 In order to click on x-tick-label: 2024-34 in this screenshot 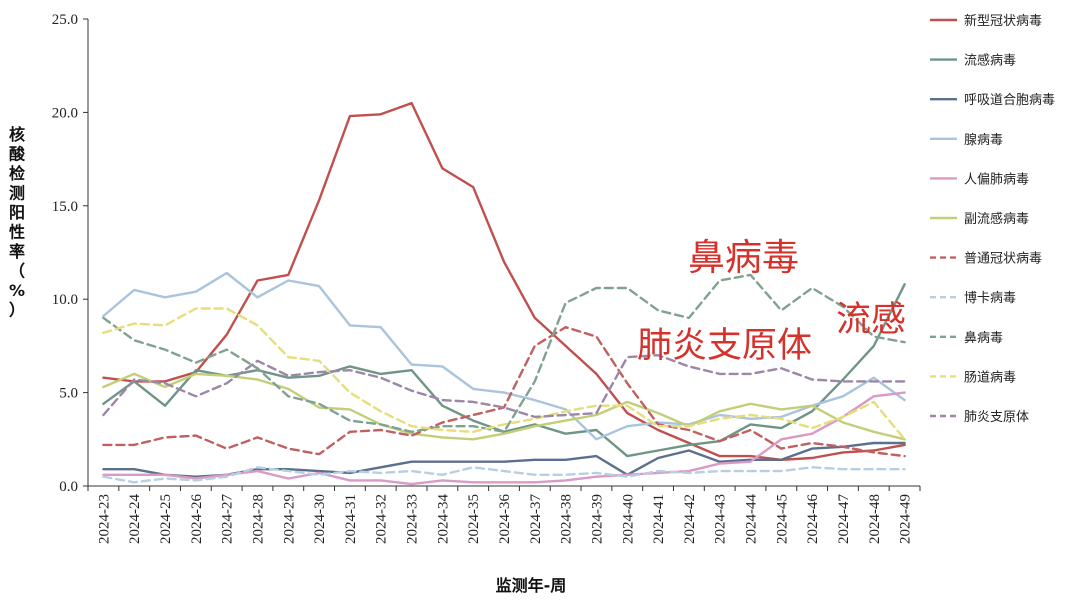, I will do `click(443, 519)`.